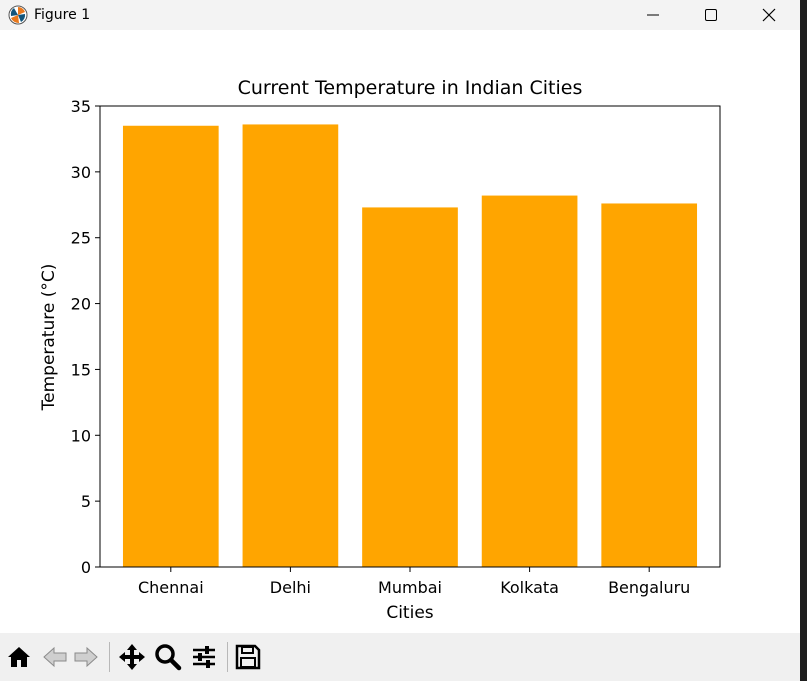 The width and height of the screenshot is (807, 681). Describe the element at coordinates (803, 340) in the screenshot. I see `background-editor-edge` at that location.